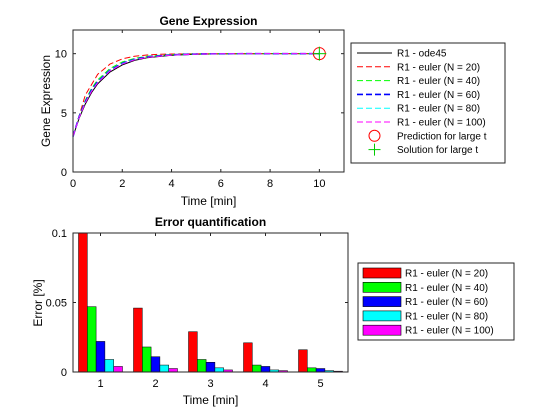  Describe the element at coordinates (446, 288) in the screenshot. I see `legend-label-bottom: R1 - euler (N = 40)` at that location.